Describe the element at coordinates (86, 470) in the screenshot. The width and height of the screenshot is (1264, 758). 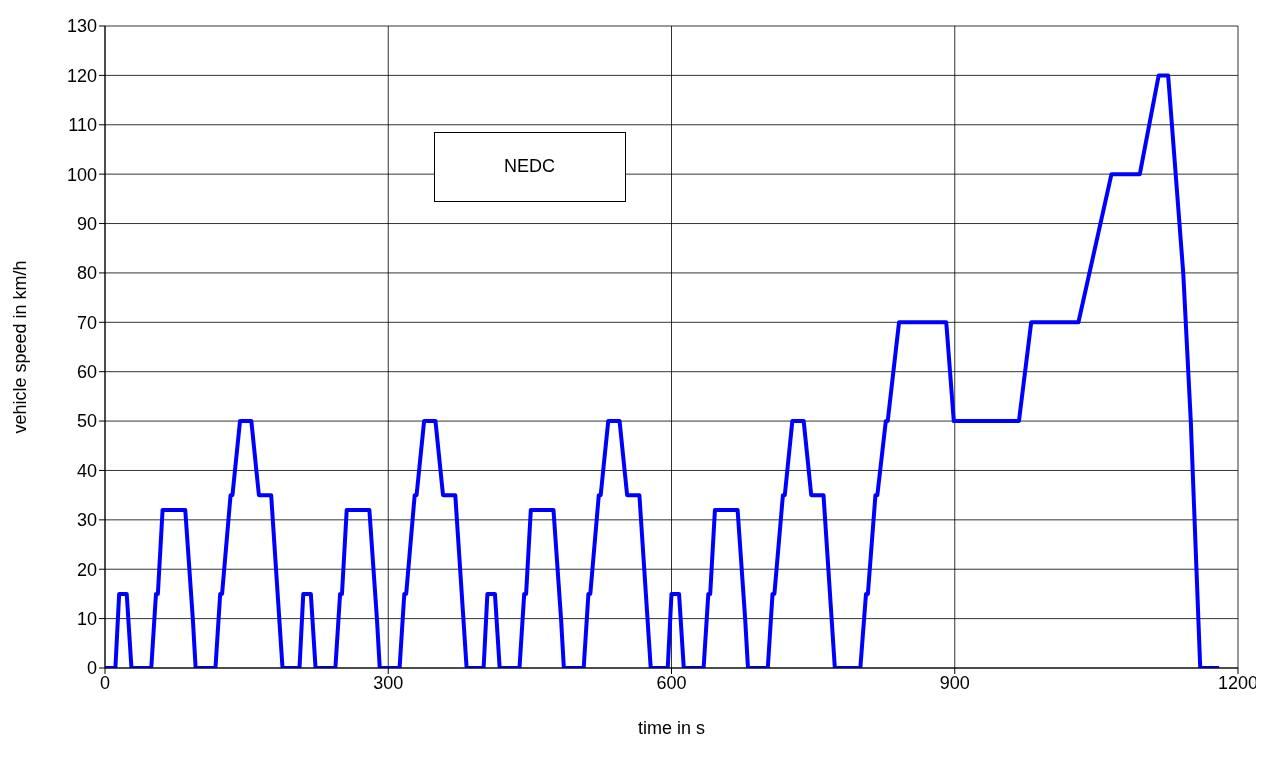
I see `y-tick-label: 40` at that location.